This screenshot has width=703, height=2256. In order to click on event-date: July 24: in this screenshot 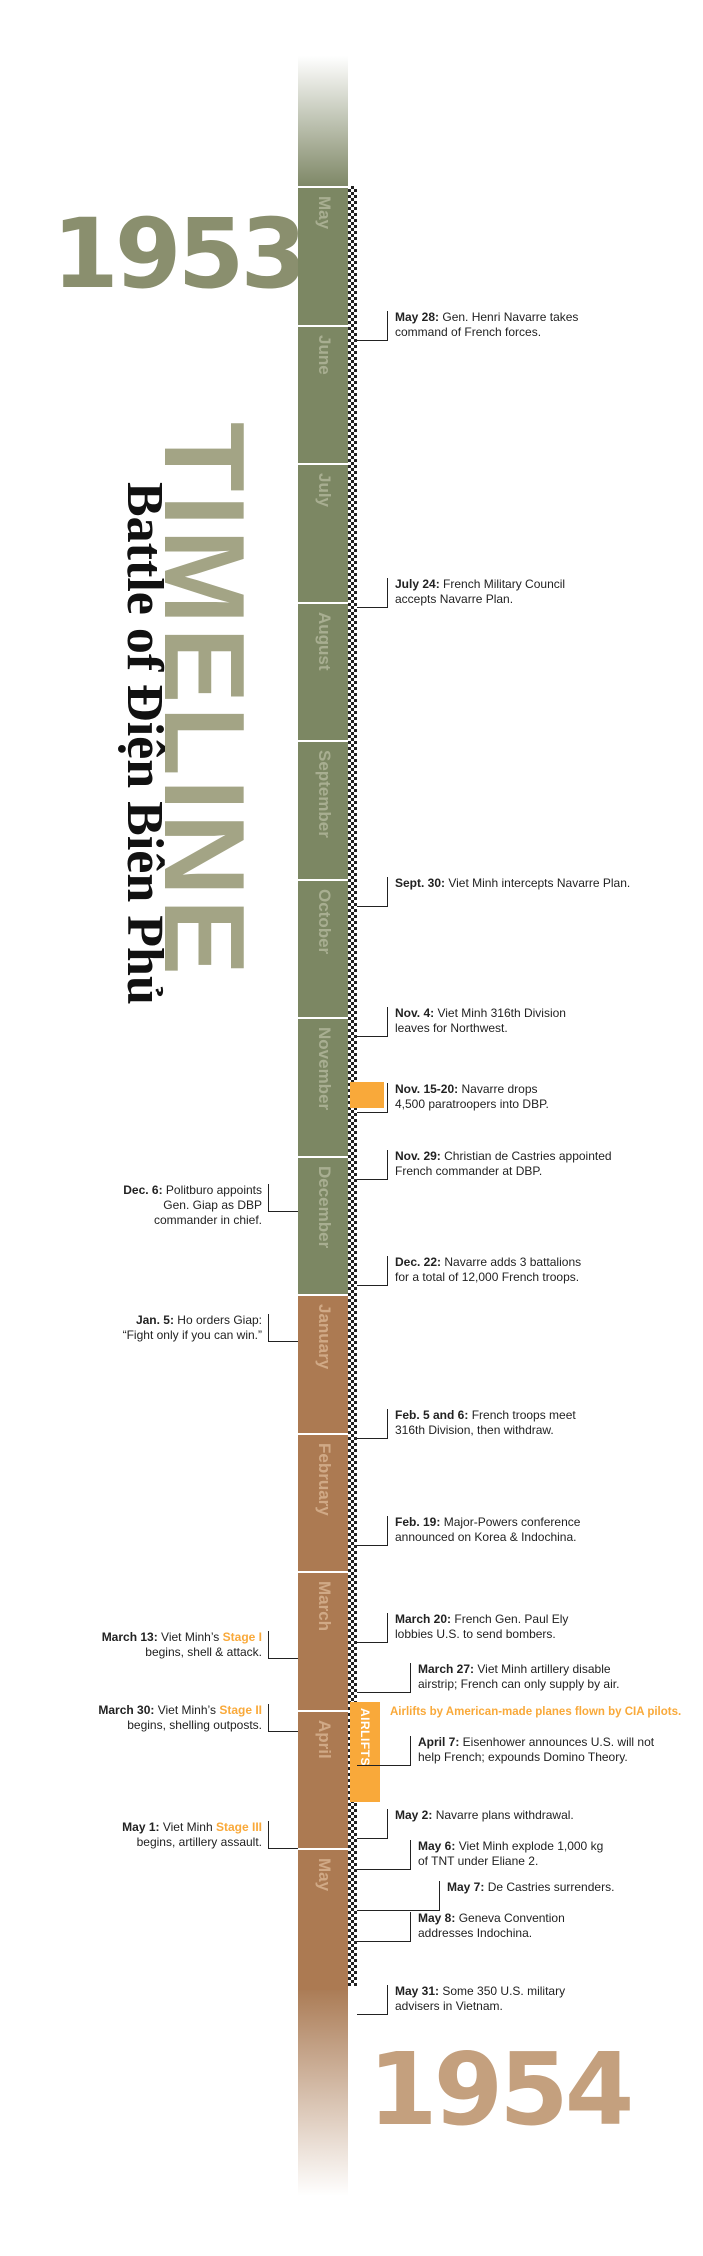, I will do `click(417, 584)`.